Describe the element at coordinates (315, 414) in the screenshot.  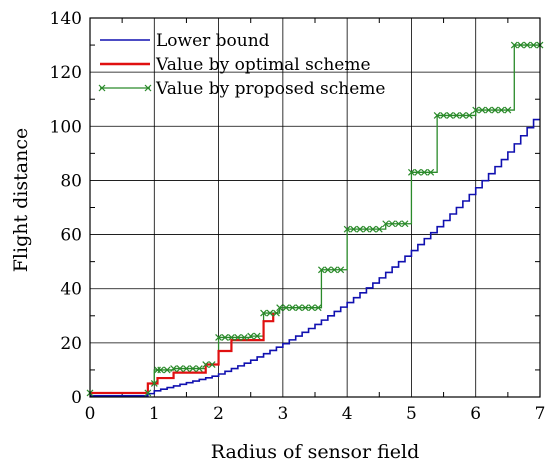
I see `x-tick-labels: 0 1 2 3 4 5 6 7` at that location.